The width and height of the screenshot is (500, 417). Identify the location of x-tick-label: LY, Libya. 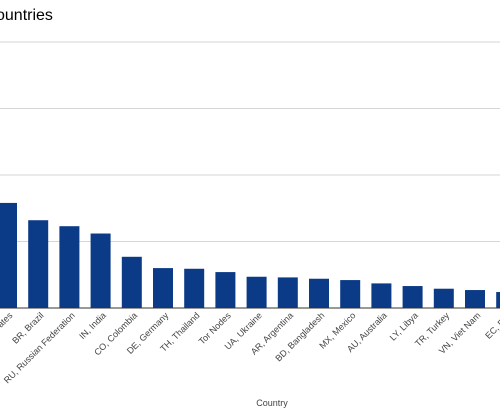
(404, 326).